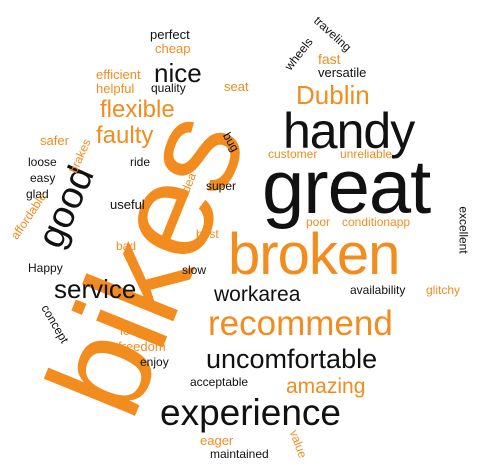 The height and width of the screenshot is (476, 500). Describe the element at coordinates (126, 246) in the screenshot. I see `word-bad: bad` at that location.